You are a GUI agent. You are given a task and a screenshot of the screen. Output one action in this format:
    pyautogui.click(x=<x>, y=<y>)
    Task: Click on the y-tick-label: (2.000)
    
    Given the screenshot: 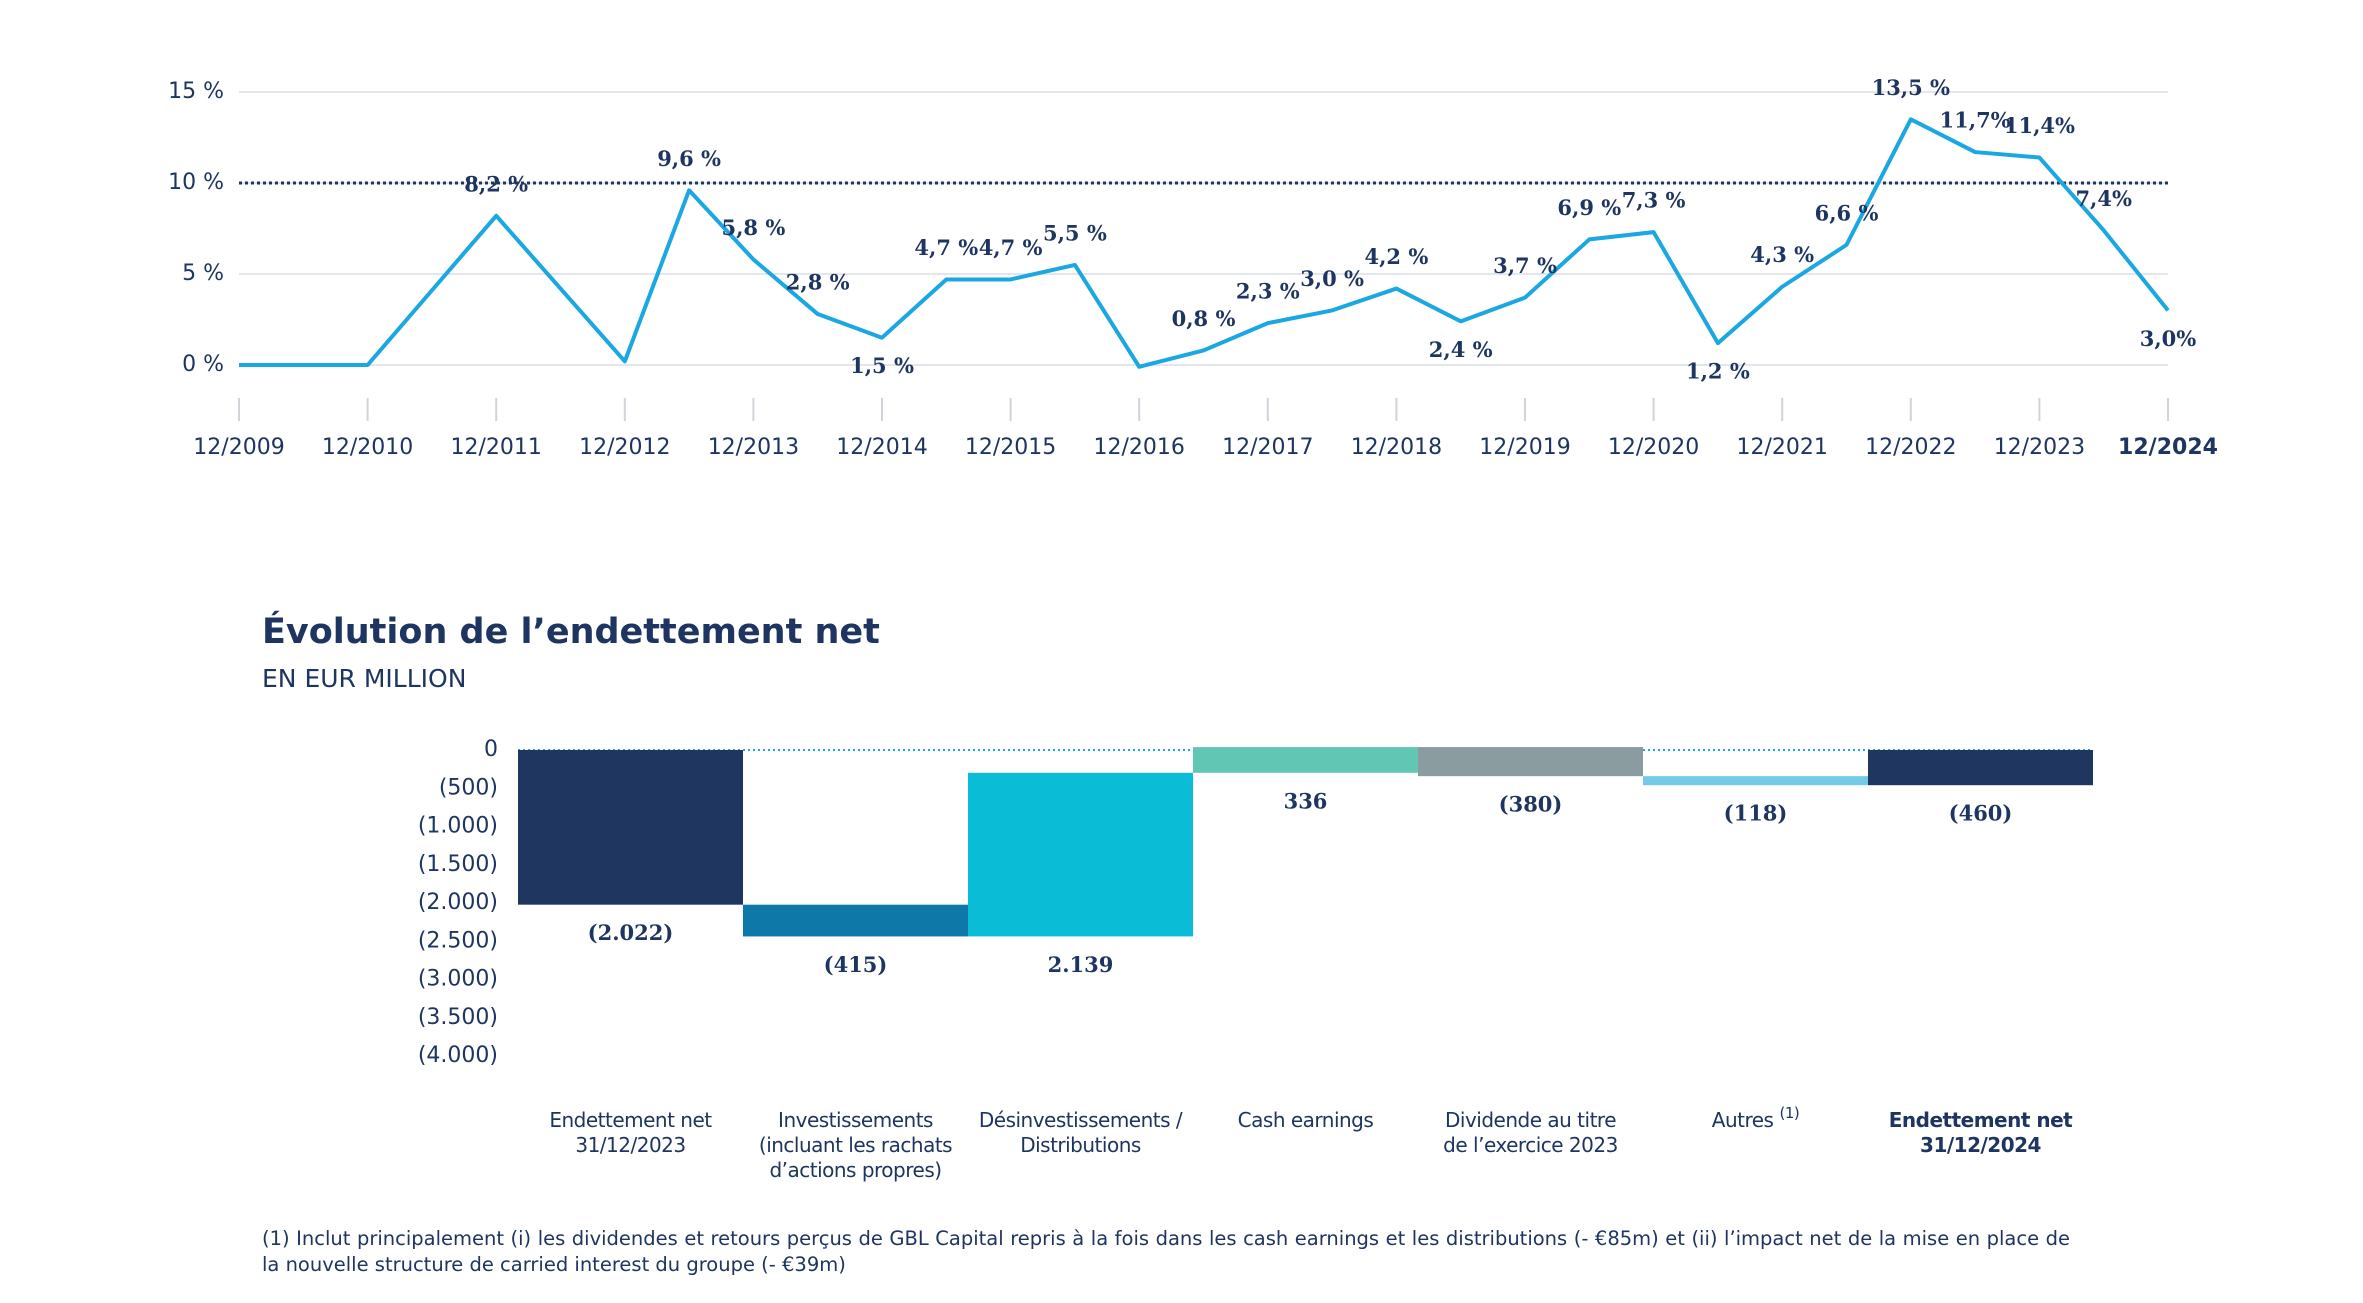 What is the action you would take?
    pyautogui.click(x=458, y=902)
    